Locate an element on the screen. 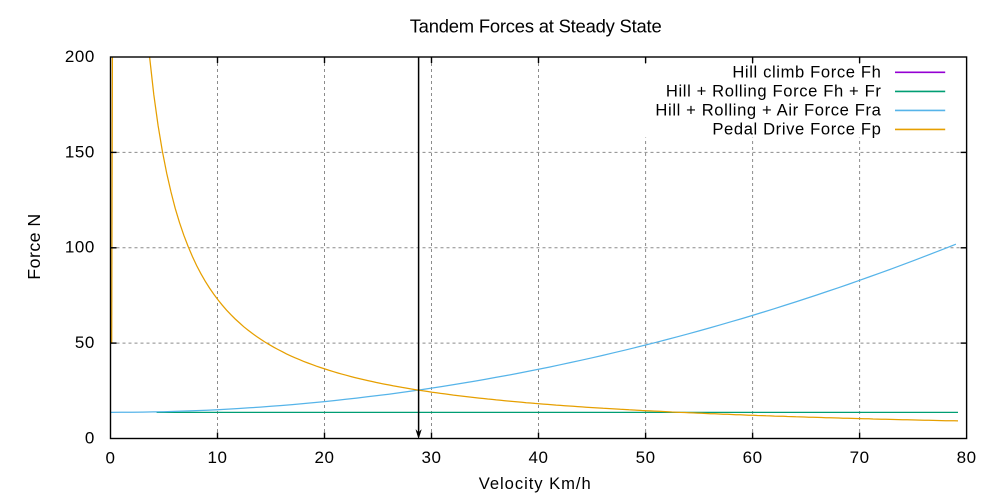 This screenshot has height=500, width=1000. svg-text: 40 is located at coordinates (539, 457).